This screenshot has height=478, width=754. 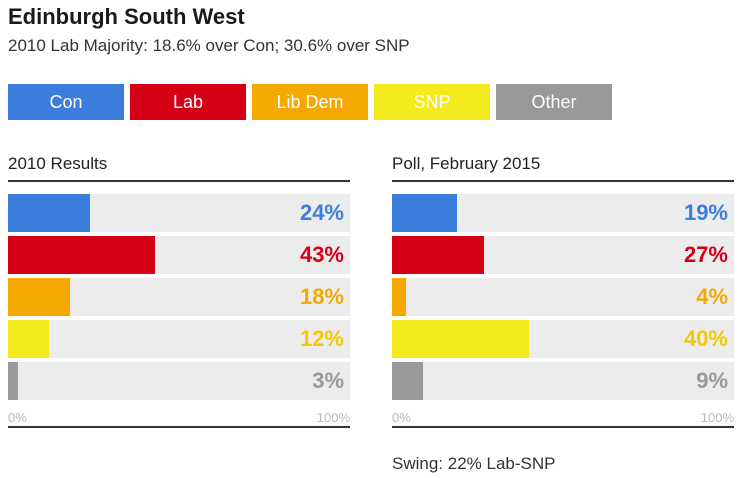 What do you see at coordinates (563, 255) in the screenshot?
I see `bar-row-lab: 27%` at bounding box center [563, 255].